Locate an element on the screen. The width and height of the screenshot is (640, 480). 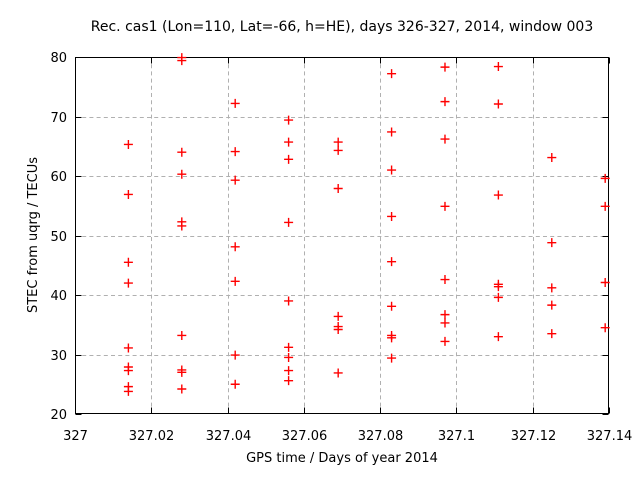
x-tick-label: 327 is located at coordinates (75, 436).